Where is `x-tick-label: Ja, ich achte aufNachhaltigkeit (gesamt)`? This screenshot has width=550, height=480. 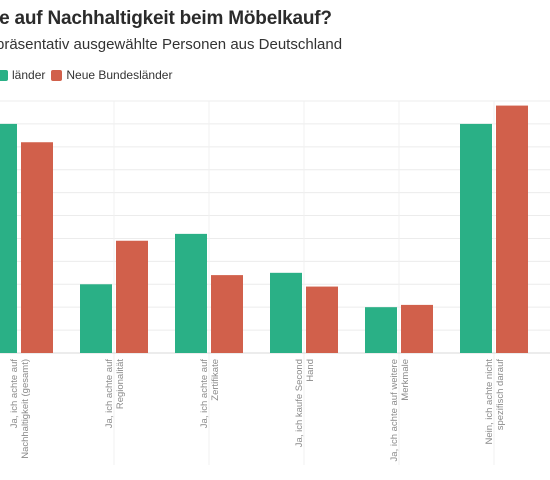
x-tick-label: Ja, ich achte aufNachhaltigkeit (gesamt) is located at coordinates (20, 409).